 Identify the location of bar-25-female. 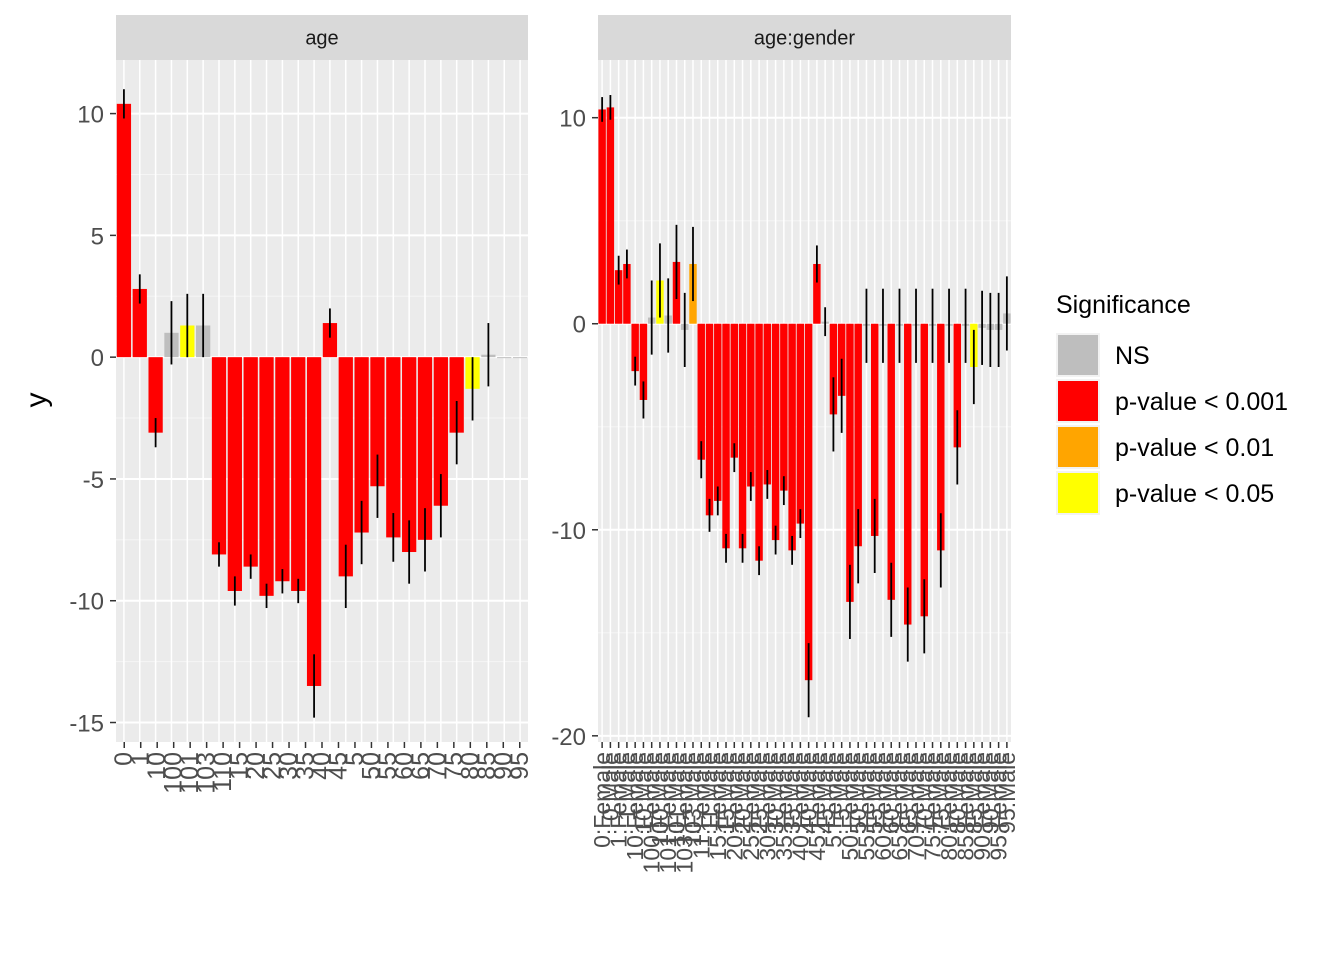
(751, 405).